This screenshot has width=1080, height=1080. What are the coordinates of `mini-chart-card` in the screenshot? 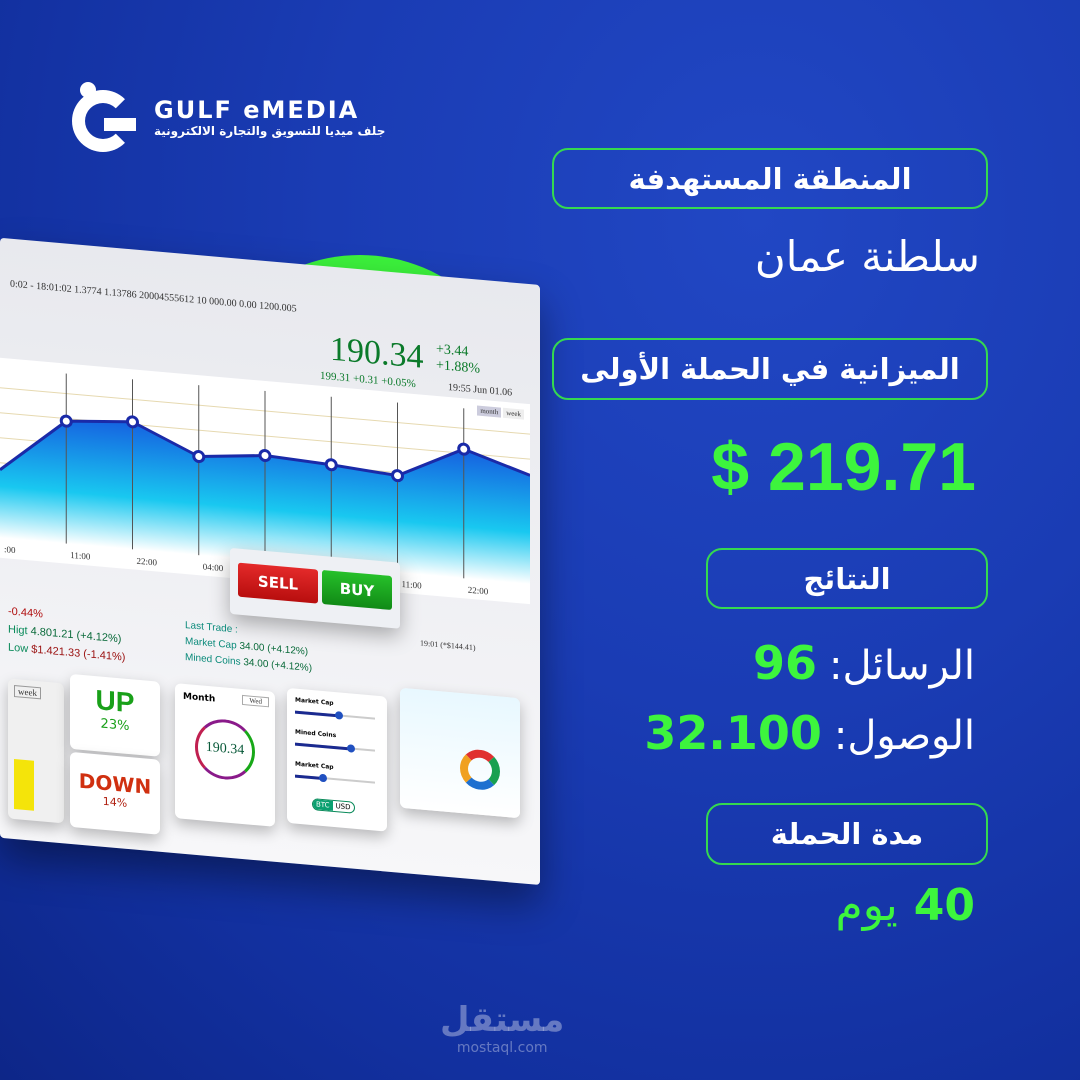 It's located at (460, 753).